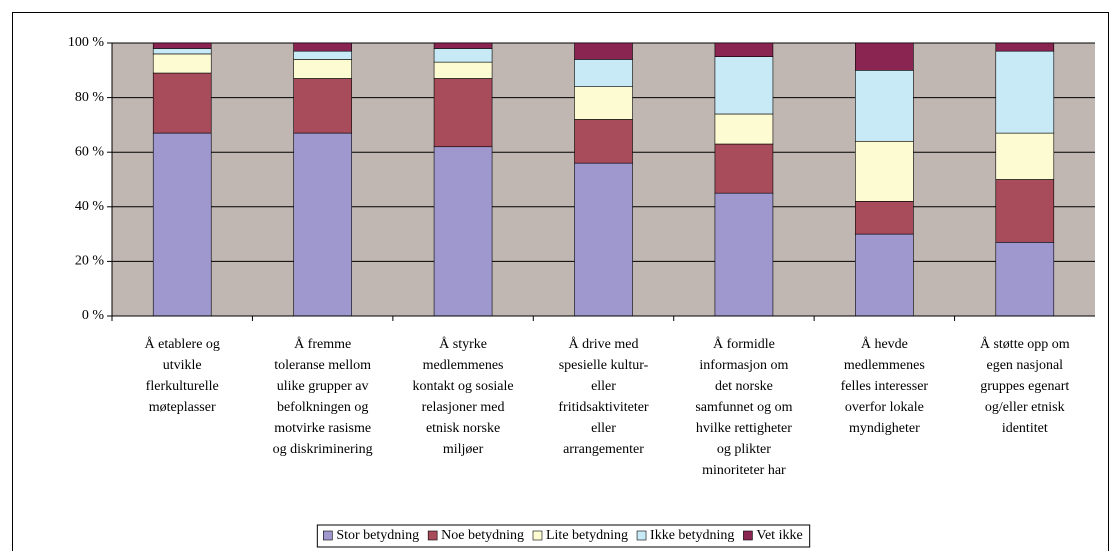  I want to click on x-tick-label: befolkningen og, so click(322, 407).